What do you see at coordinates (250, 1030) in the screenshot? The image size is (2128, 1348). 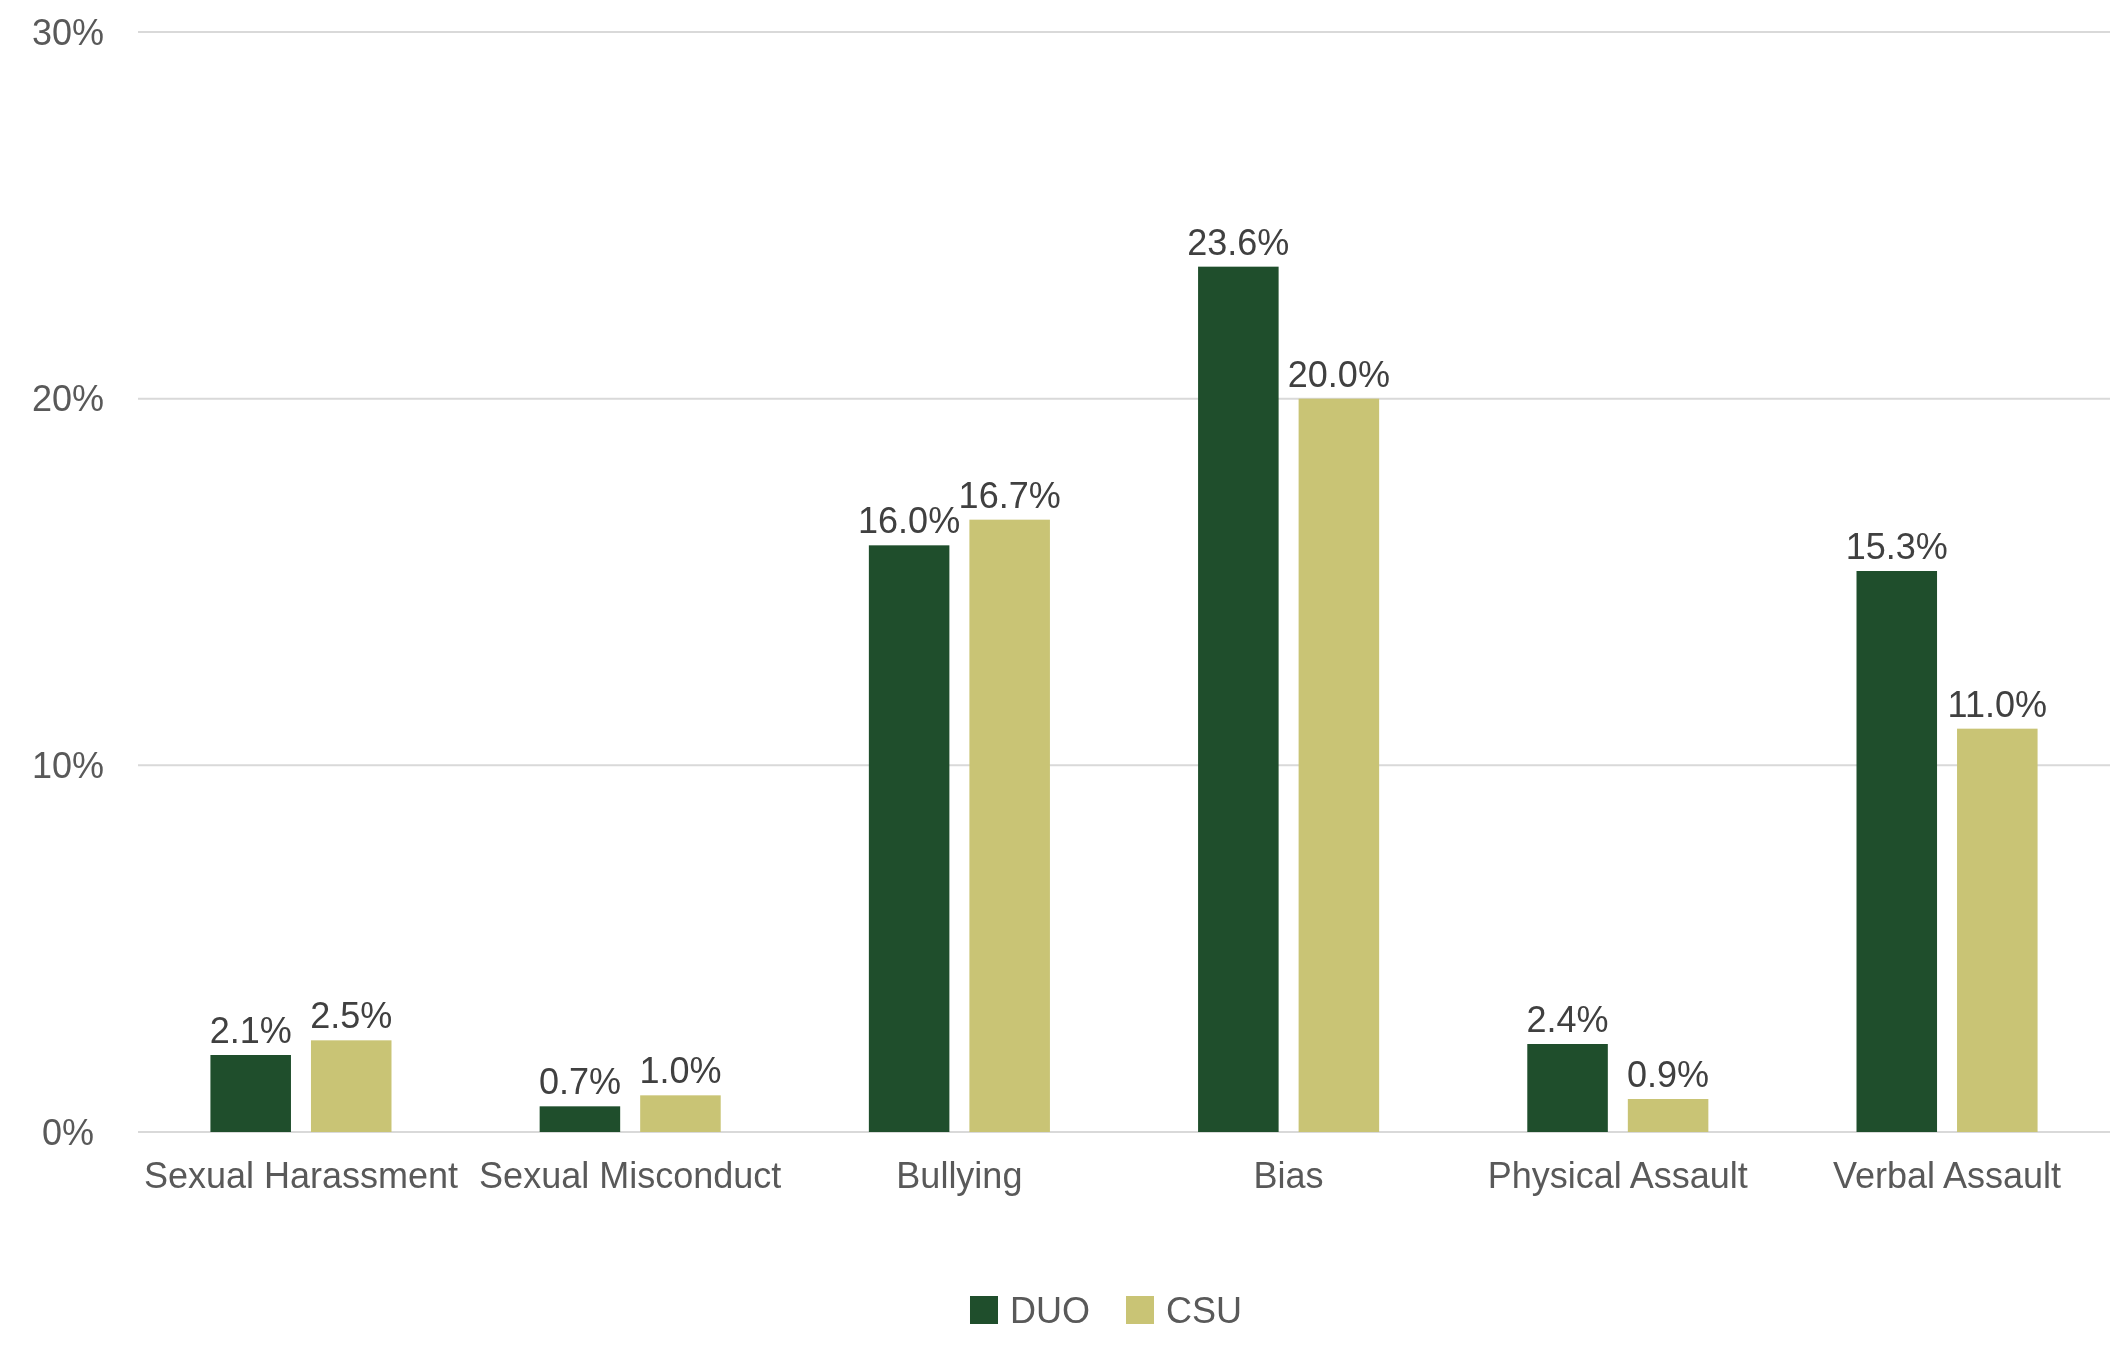 I see `data-label: 2.1%` at bounding box center [250, 1030].